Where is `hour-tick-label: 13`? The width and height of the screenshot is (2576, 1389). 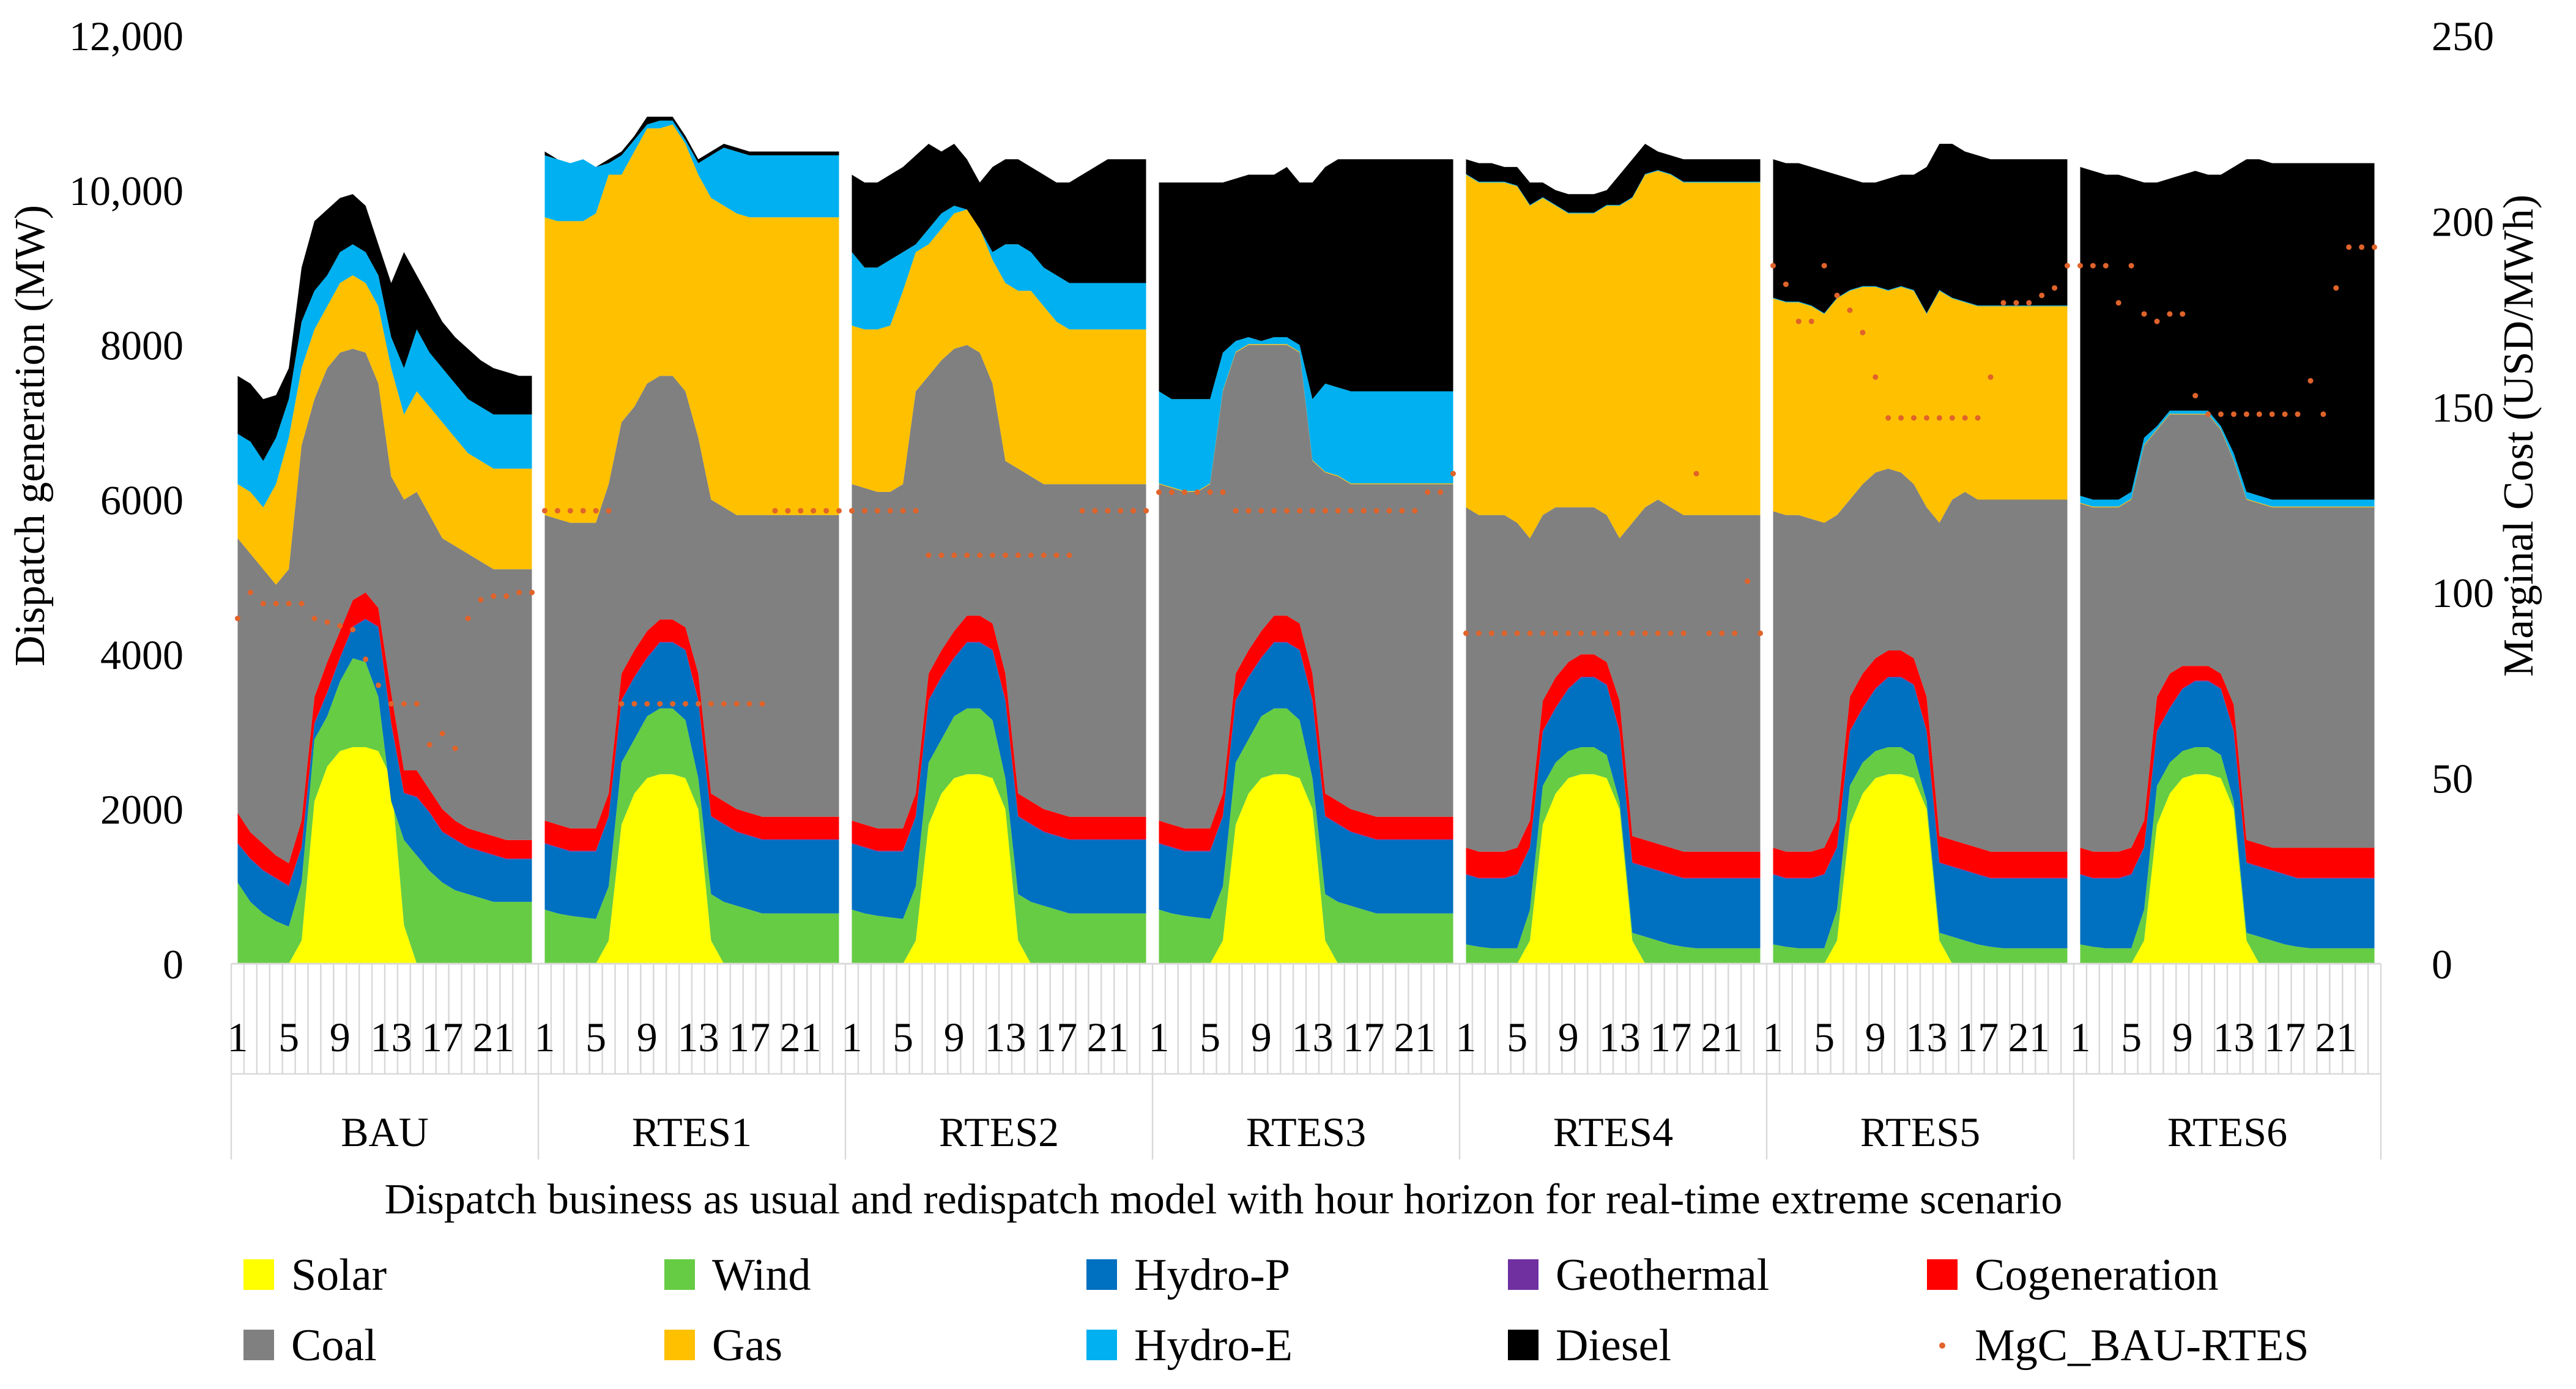 hour-tick-label: 13 is located at coordinates (1927, 1037).